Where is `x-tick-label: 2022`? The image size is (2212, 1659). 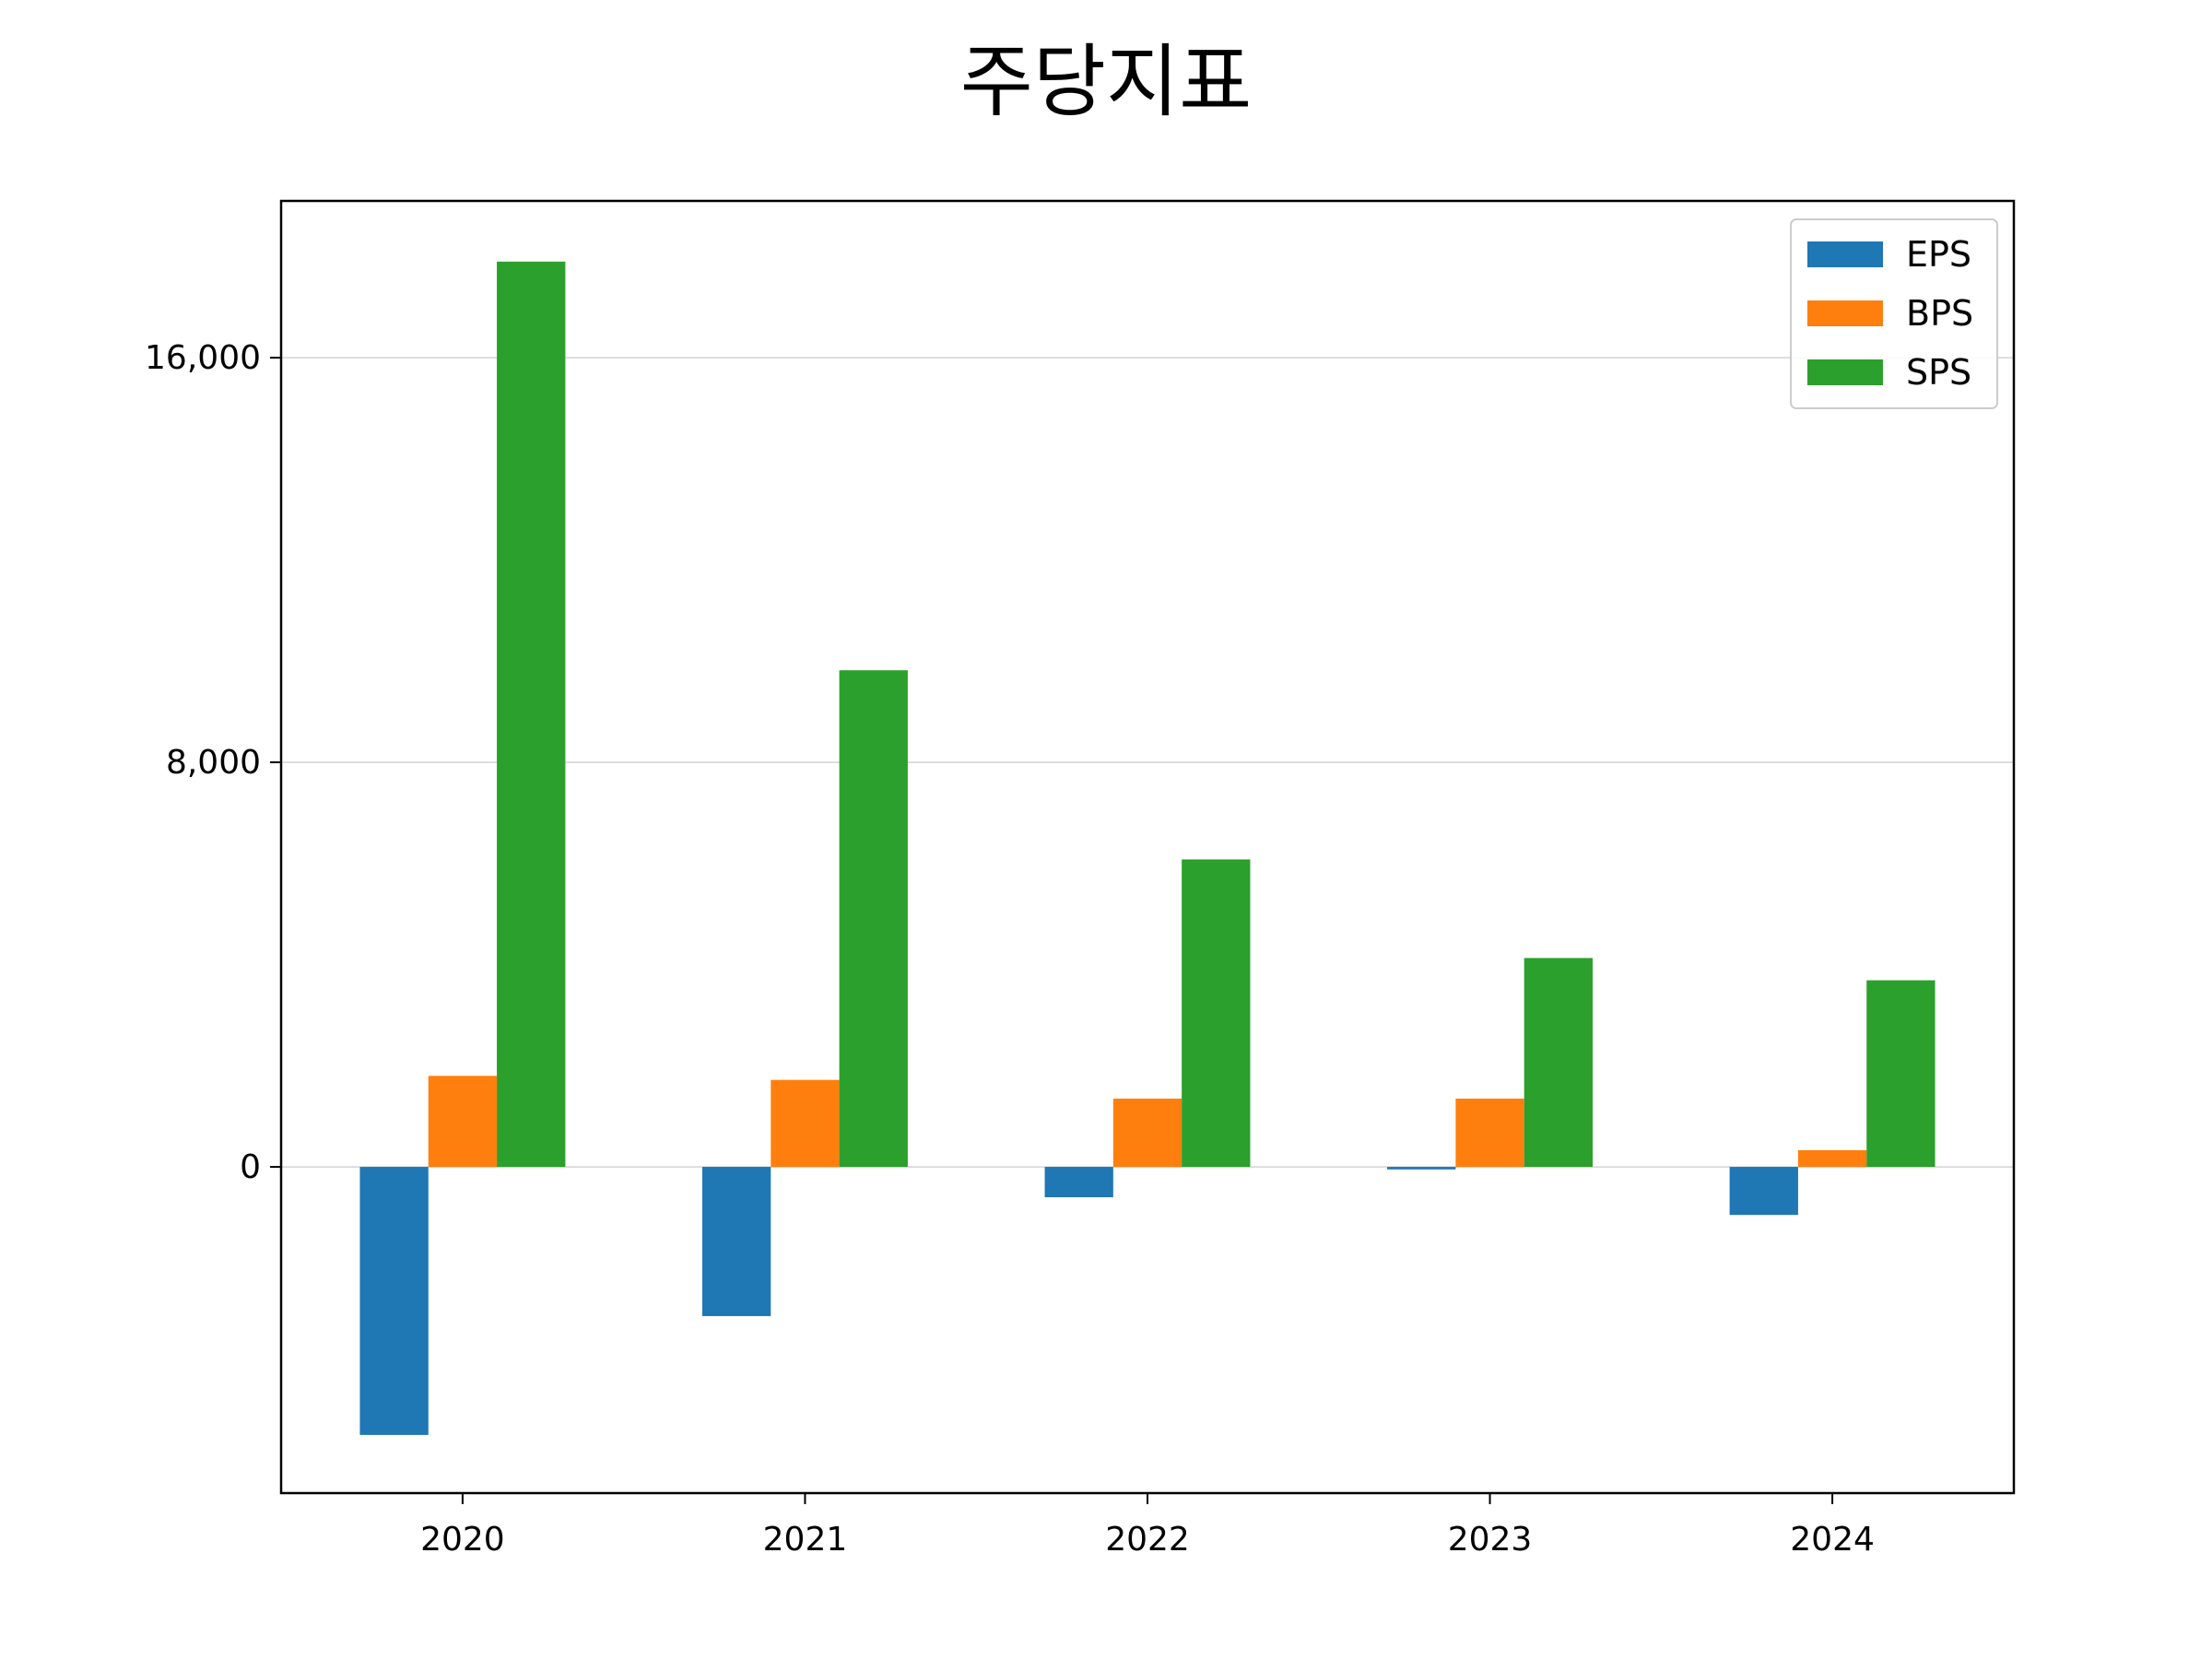
x-tick-label: 2022 is located at coordinates (1147, 1540).